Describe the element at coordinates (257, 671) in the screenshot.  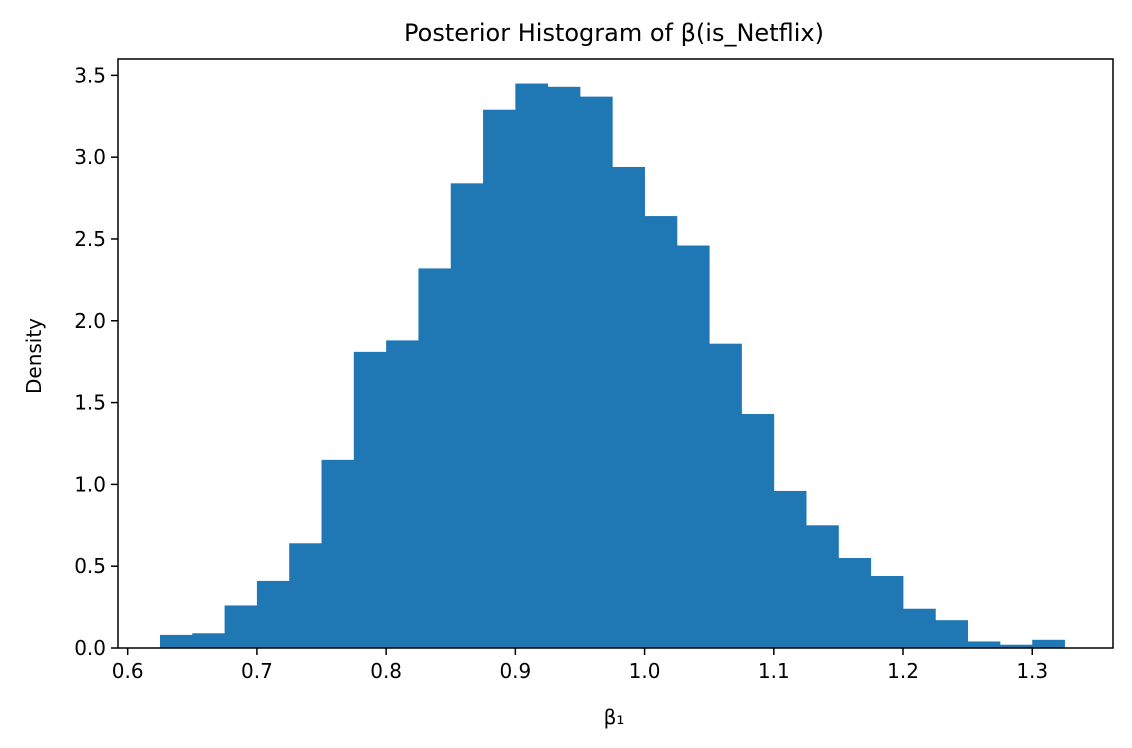
I see `x-tick-label: 0.7` at that location.